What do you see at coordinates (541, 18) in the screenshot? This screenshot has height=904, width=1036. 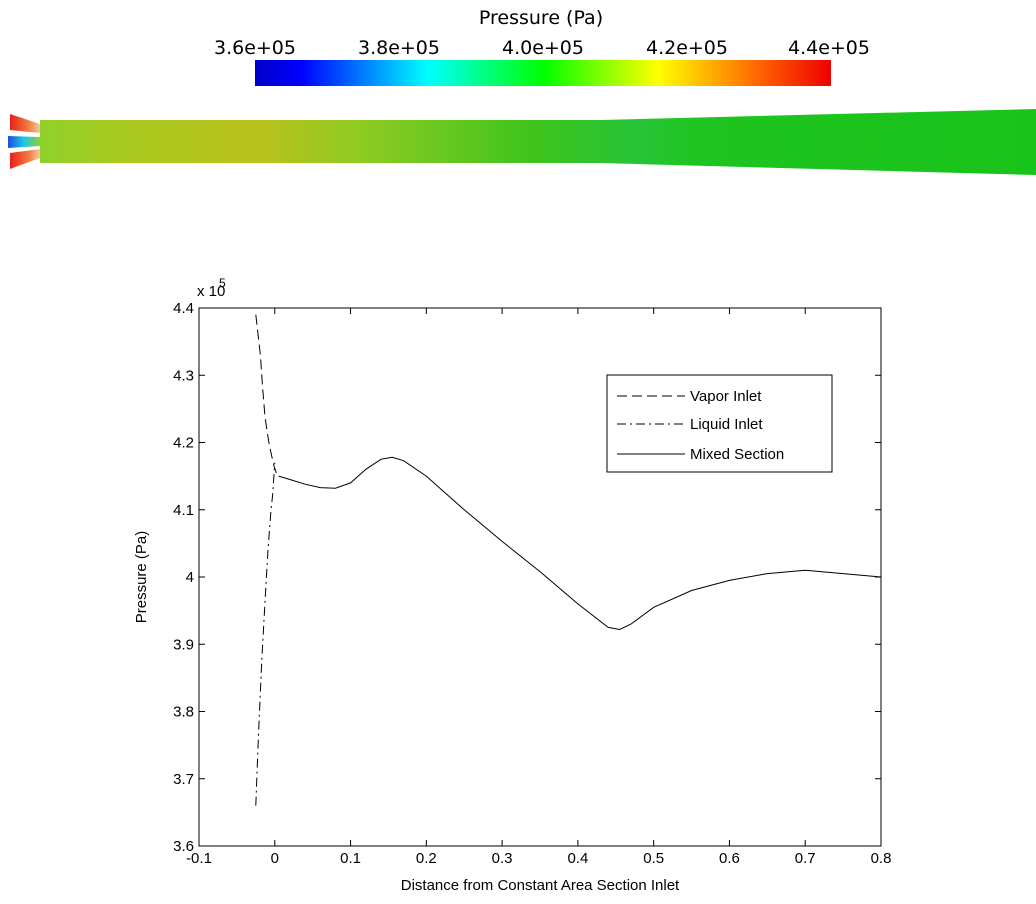 I see `colorbar-title: Pressure (Pa)` at bounding box center [541, 18].